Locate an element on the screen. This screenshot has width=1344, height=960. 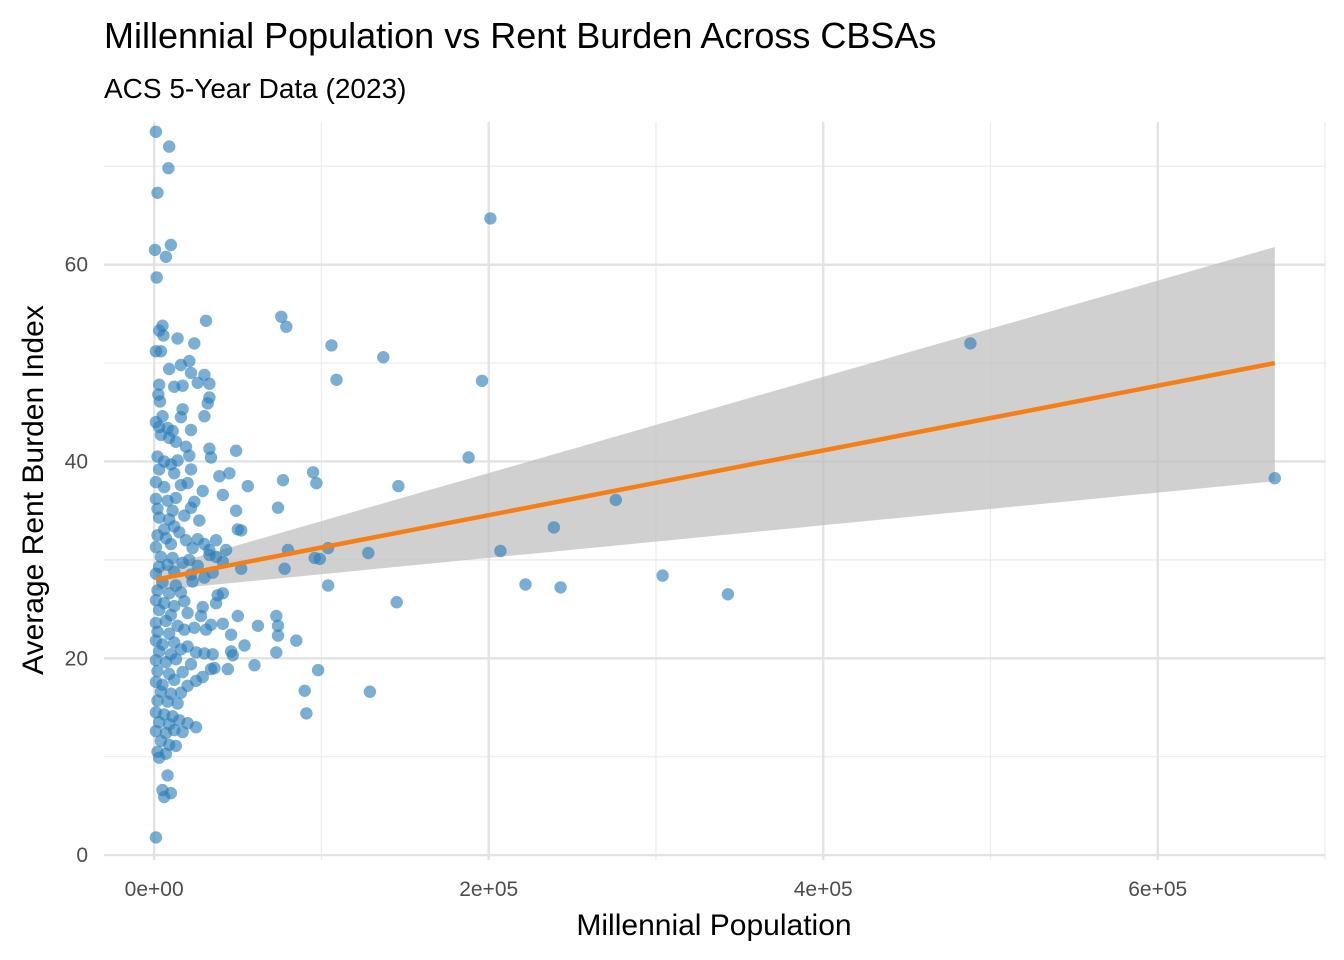
y-axis-ticks: 0 20 40 60 is located at coordinates (76, 560).